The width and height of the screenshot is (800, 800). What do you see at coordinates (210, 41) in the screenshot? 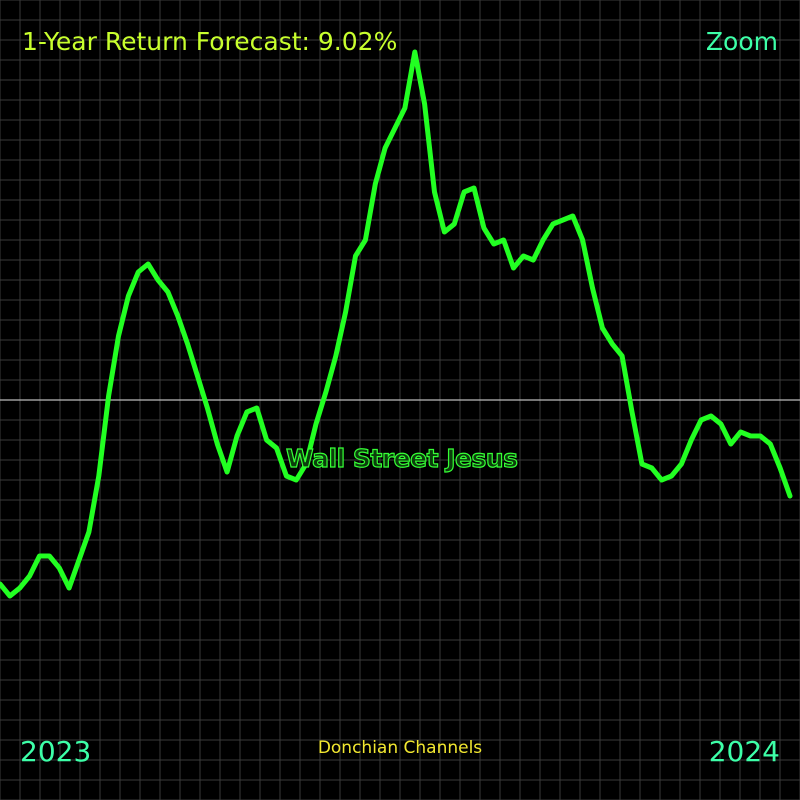
I see `chart-title: 1-Year Return Forecast: 9.02%` at bounding box center [210, 41].